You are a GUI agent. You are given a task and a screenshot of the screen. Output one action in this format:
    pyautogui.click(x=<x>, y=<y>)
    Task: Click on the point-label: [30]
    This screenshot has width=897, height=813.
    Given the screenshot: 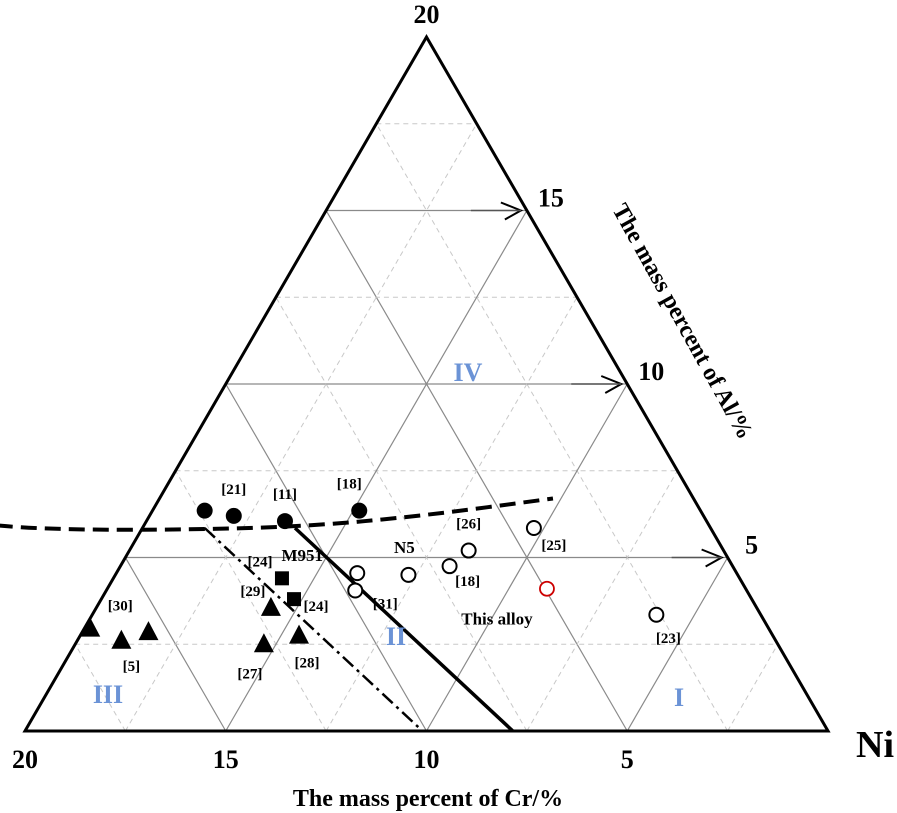 What is the action you would take?
    pyautogui.click(x=120, y=607)
    